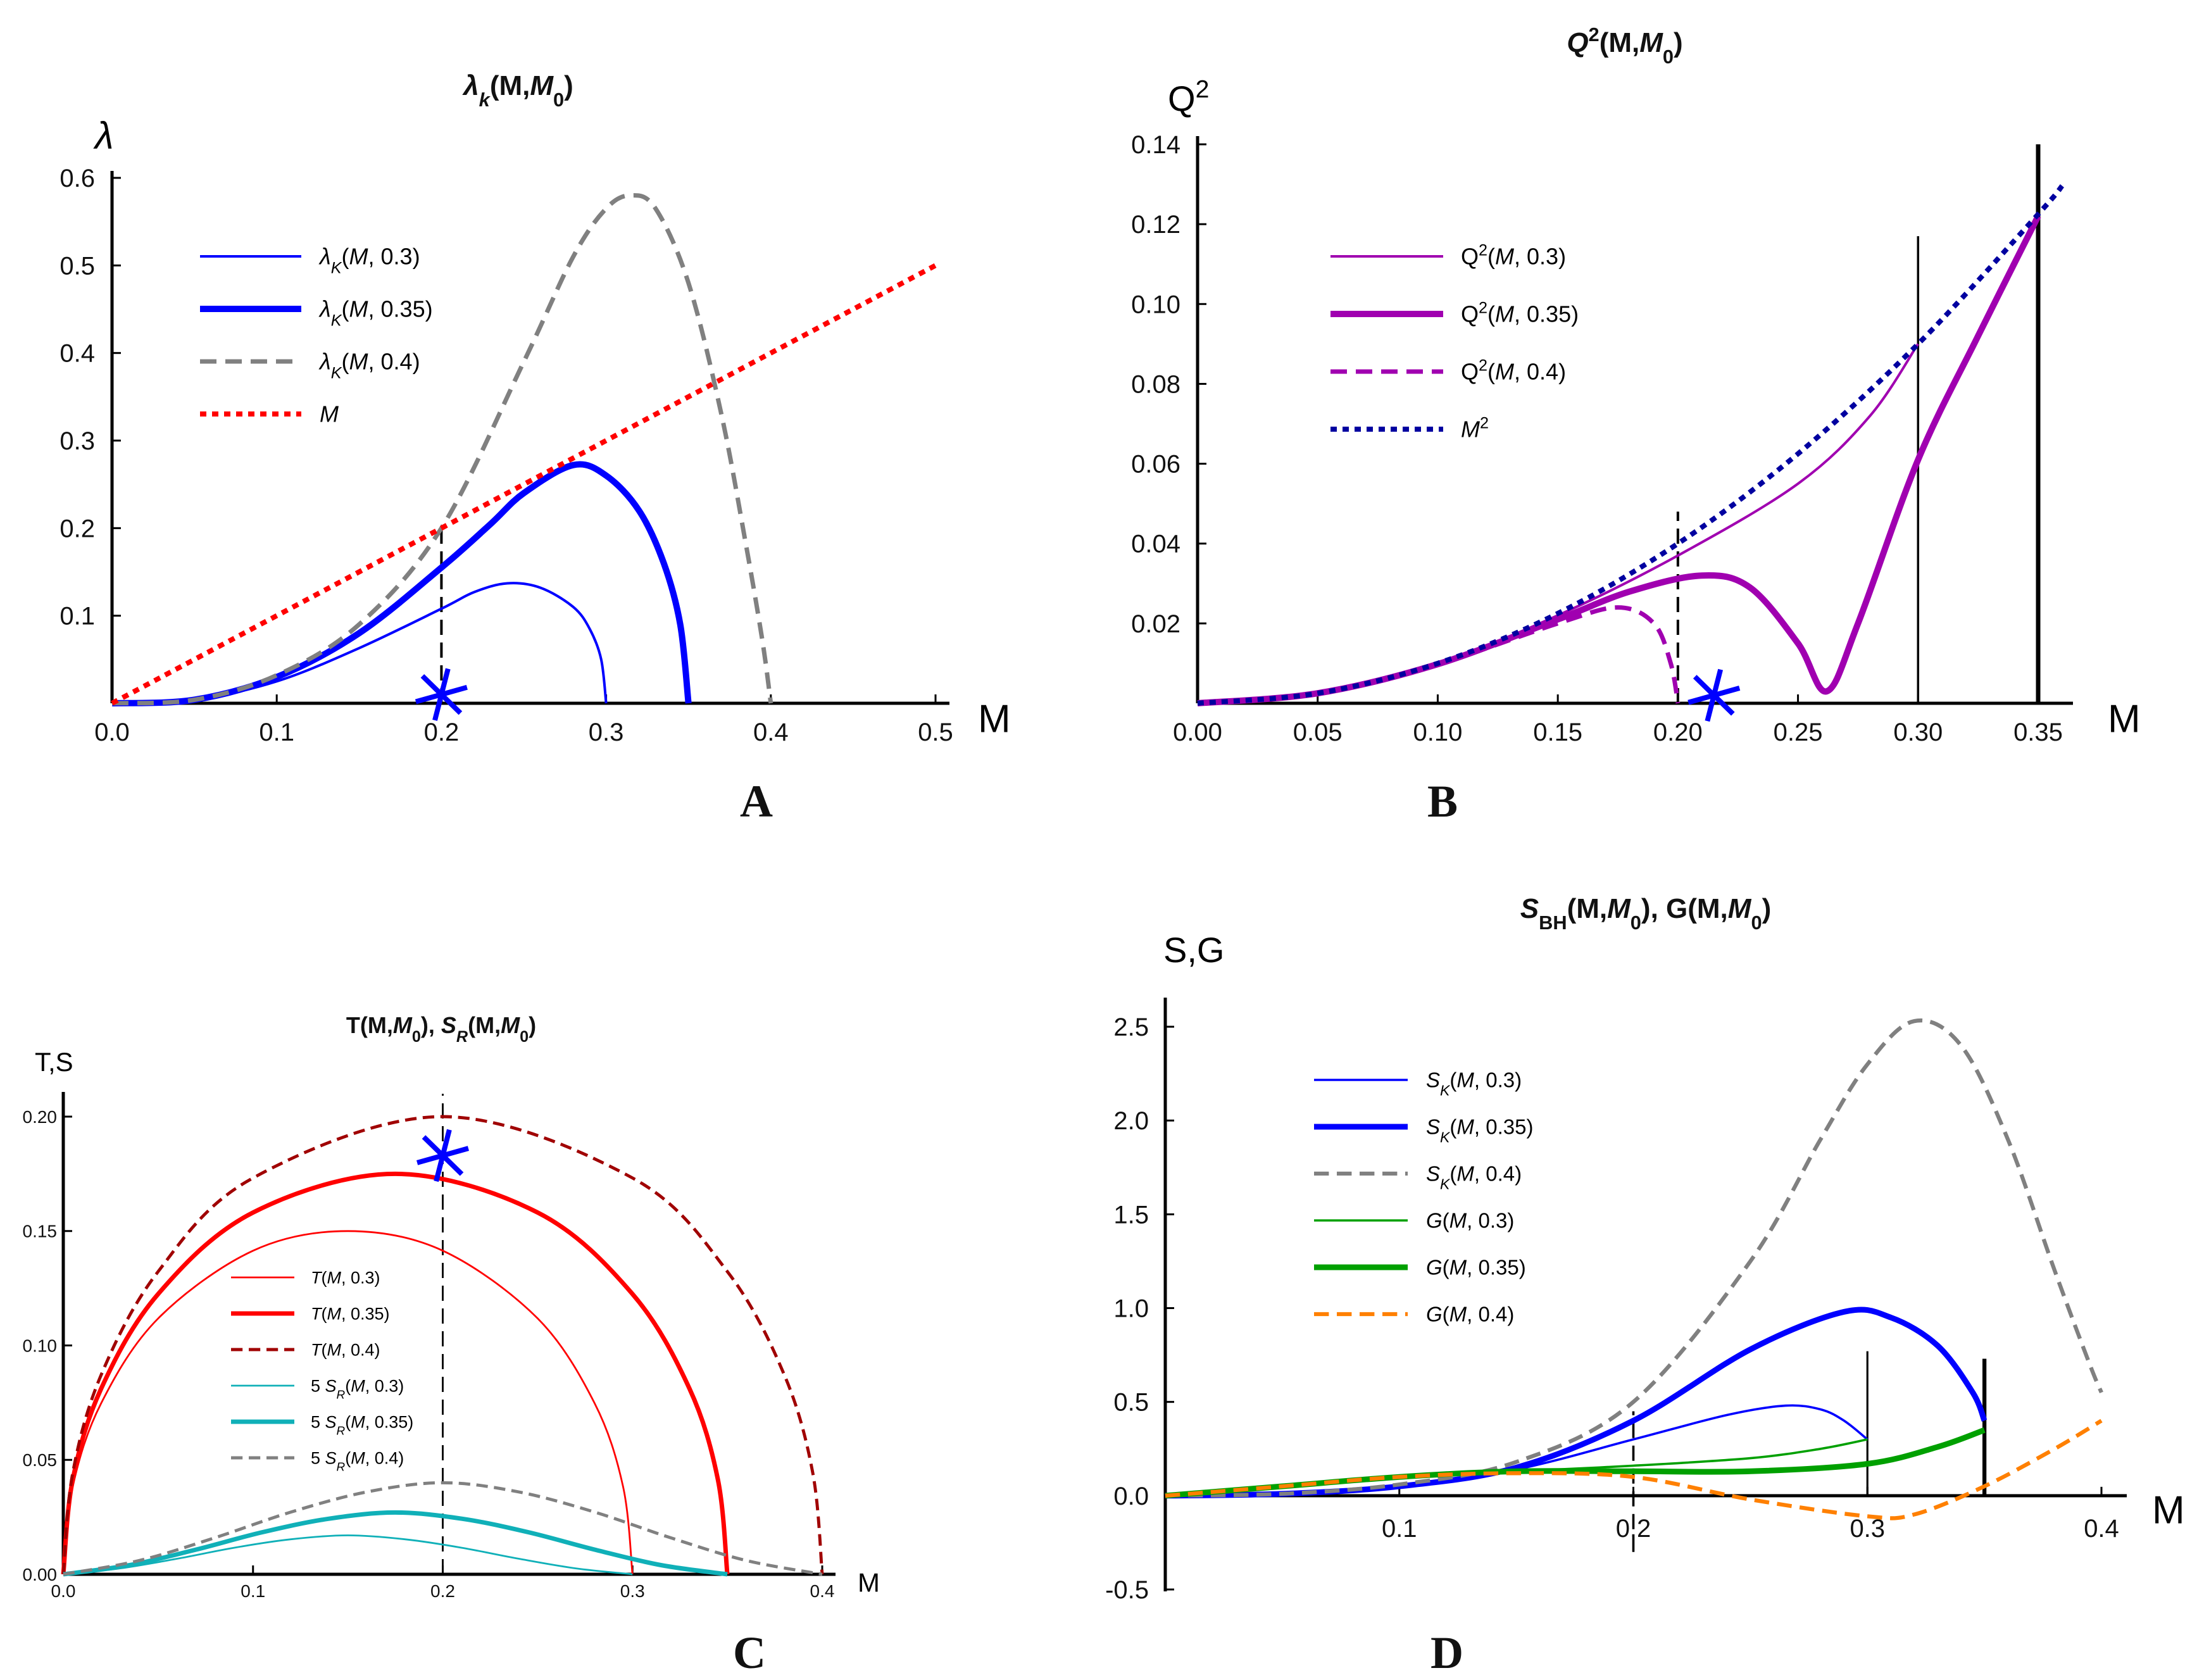 This screenshot has width=2185, height=1680. What do you see at coordinates (318, 1385) in the screenshot?
I see `legend-label-part: 5` at bounding box center [318, 1385].